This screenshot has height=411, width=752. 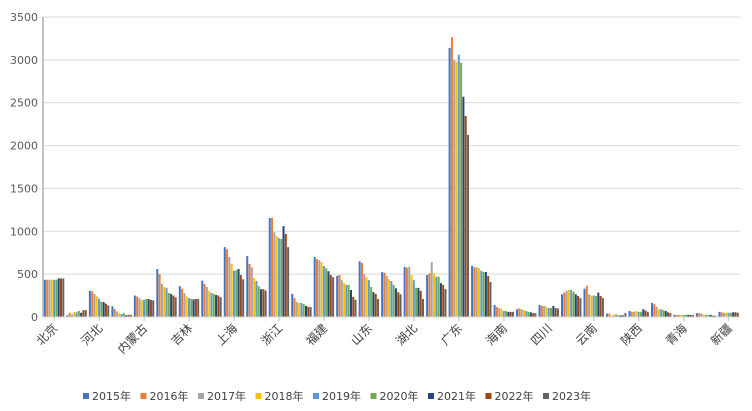 What do you see at coordinates (27, 274) in the screenshot?
I see `y-tick-label: 500` at bounding box center [27, 274].